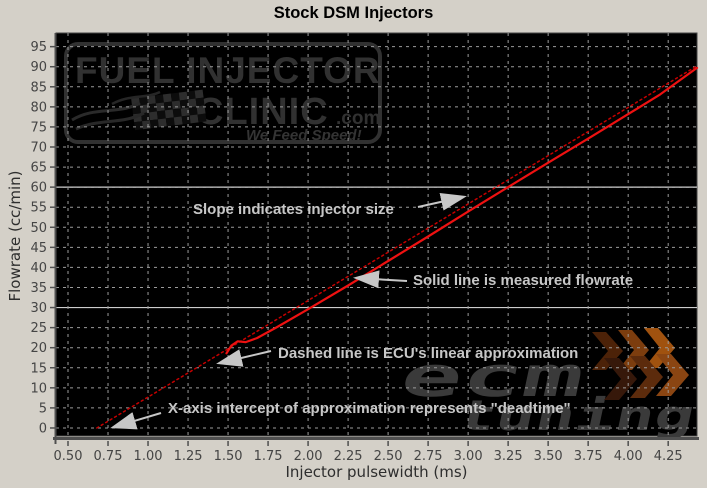 The height and width of the screenshot is (488, 707). Describe the element at coordinates (376, 472) in the screenshot. I see `x-axis-title: Injector pulsewidth (ms)` at that location.